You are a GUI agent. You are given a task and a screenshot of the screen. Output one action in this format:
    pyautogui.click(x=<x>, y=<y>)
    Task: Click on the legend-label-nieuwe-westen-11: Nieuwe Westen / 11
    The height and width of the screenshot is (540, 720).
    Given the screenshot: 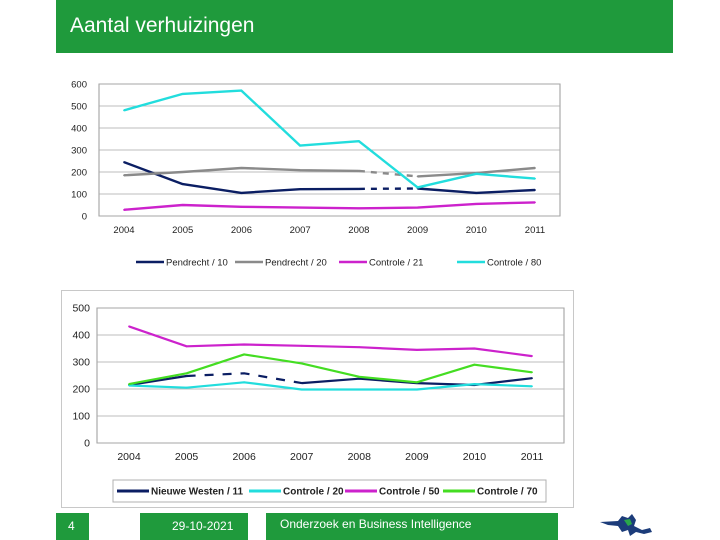 What is the action you would take?
    pyautogui.click(x=197, y=492)
    